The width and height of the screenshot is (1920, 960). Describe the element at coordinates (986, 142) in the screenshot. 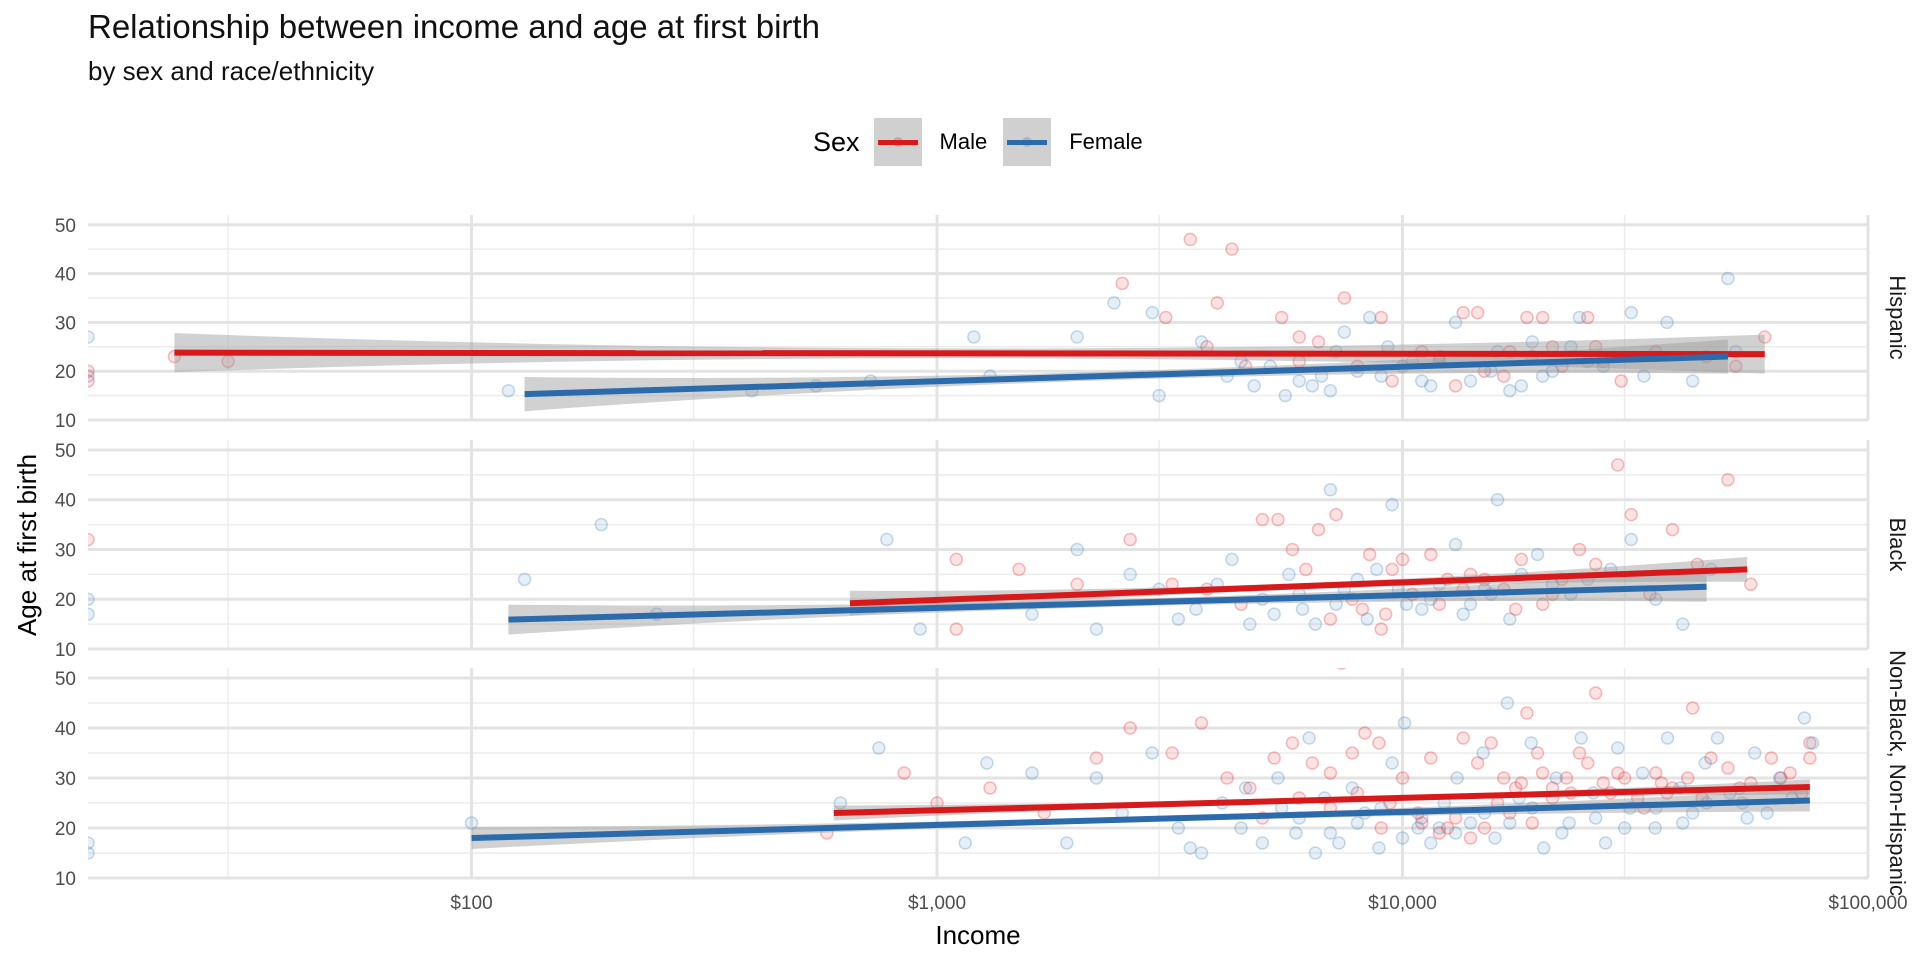

I see `legend: Sex Male Female` at that location.